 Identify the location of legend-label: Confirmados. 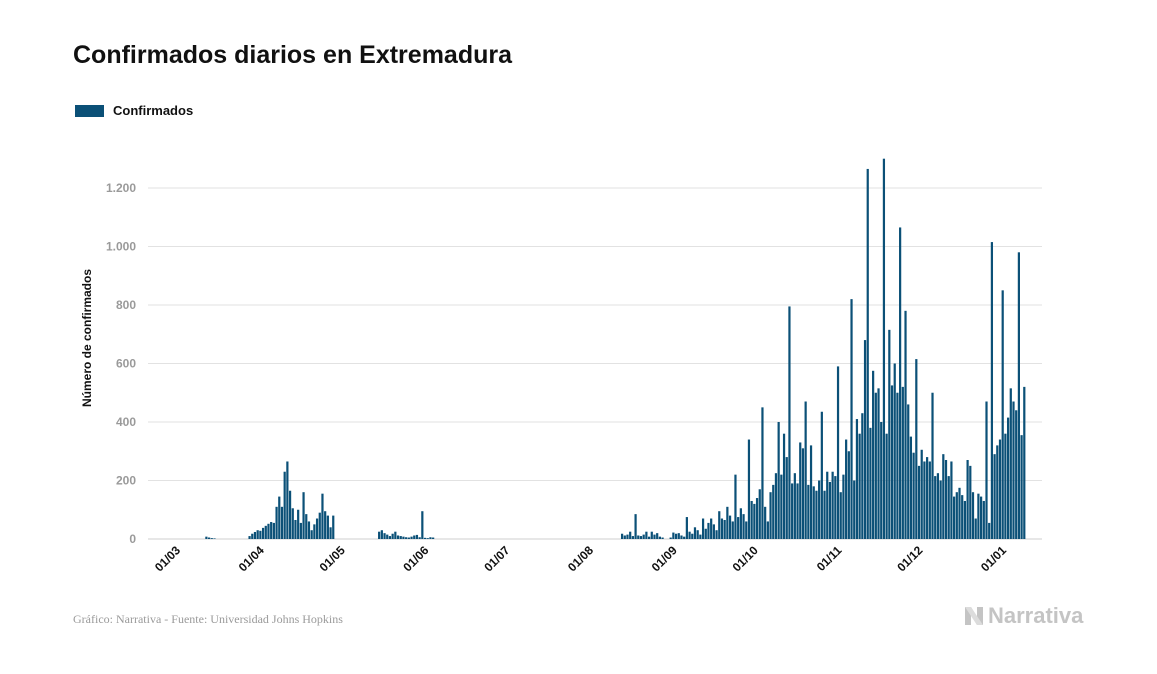
(153, 110).